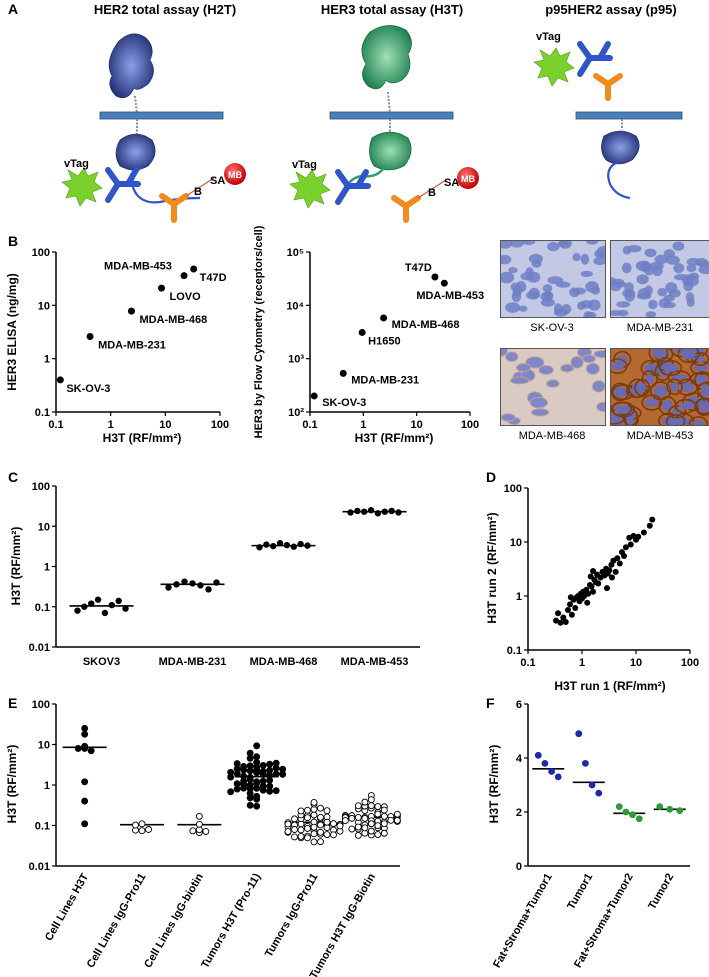  Describe the element at coordinates (519, 813) in the screenshot. I see `y-tick-label: 2` at that location.